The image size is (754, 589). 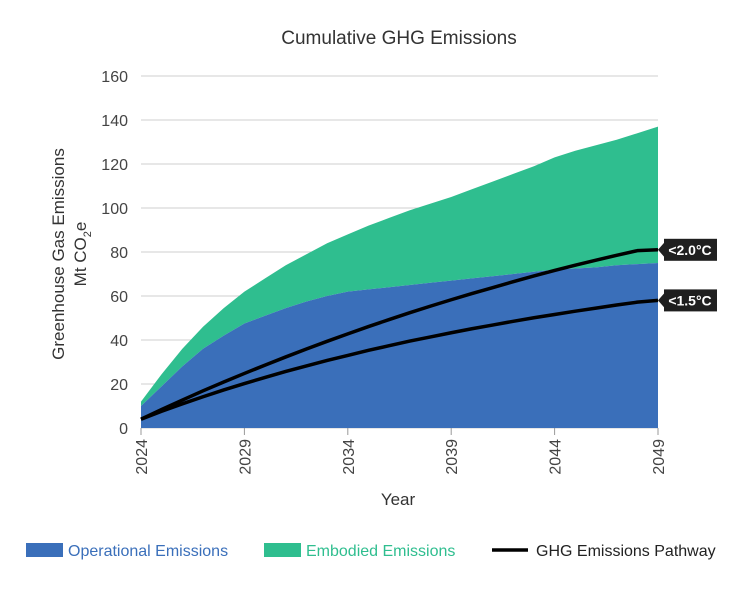 What do you see at coordinates (123, 429) in the screenshot?
I see `y-tick-label: 0` at bounding box center [123, 429].